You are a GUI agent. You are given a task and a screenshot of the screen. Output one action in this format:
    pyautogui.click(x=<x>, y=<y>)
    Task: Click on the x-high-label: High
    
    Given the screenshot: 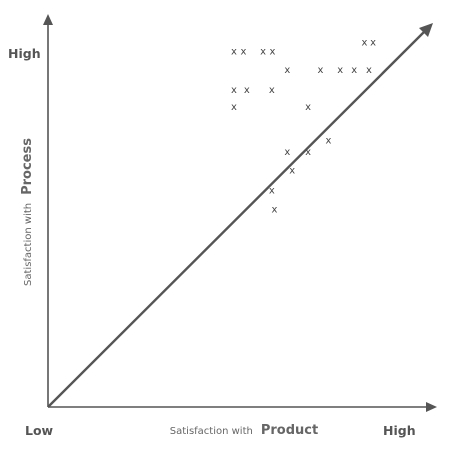 What is the action you would take?
    pyautogui.click(x=399, y=430)
    